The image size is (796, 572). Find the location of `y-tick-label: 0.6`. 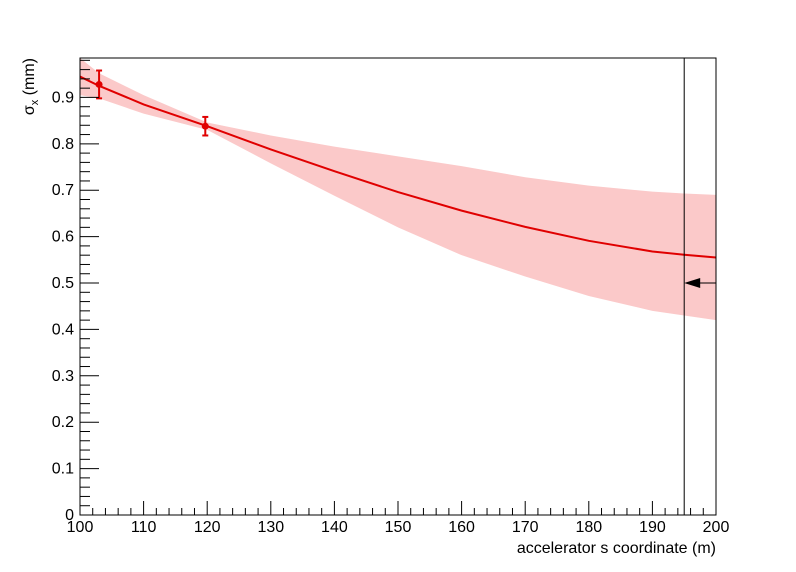

y-tick-label: 0.6 is located at coordinates (63, 237).